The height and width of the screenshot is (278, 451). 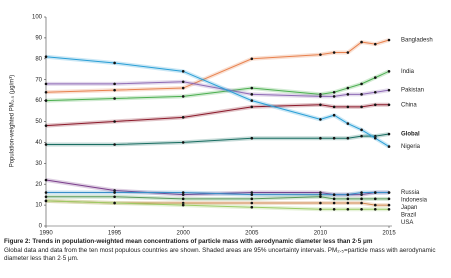 I want to click on y-tick-label: 20, so click(x=38, y=185).